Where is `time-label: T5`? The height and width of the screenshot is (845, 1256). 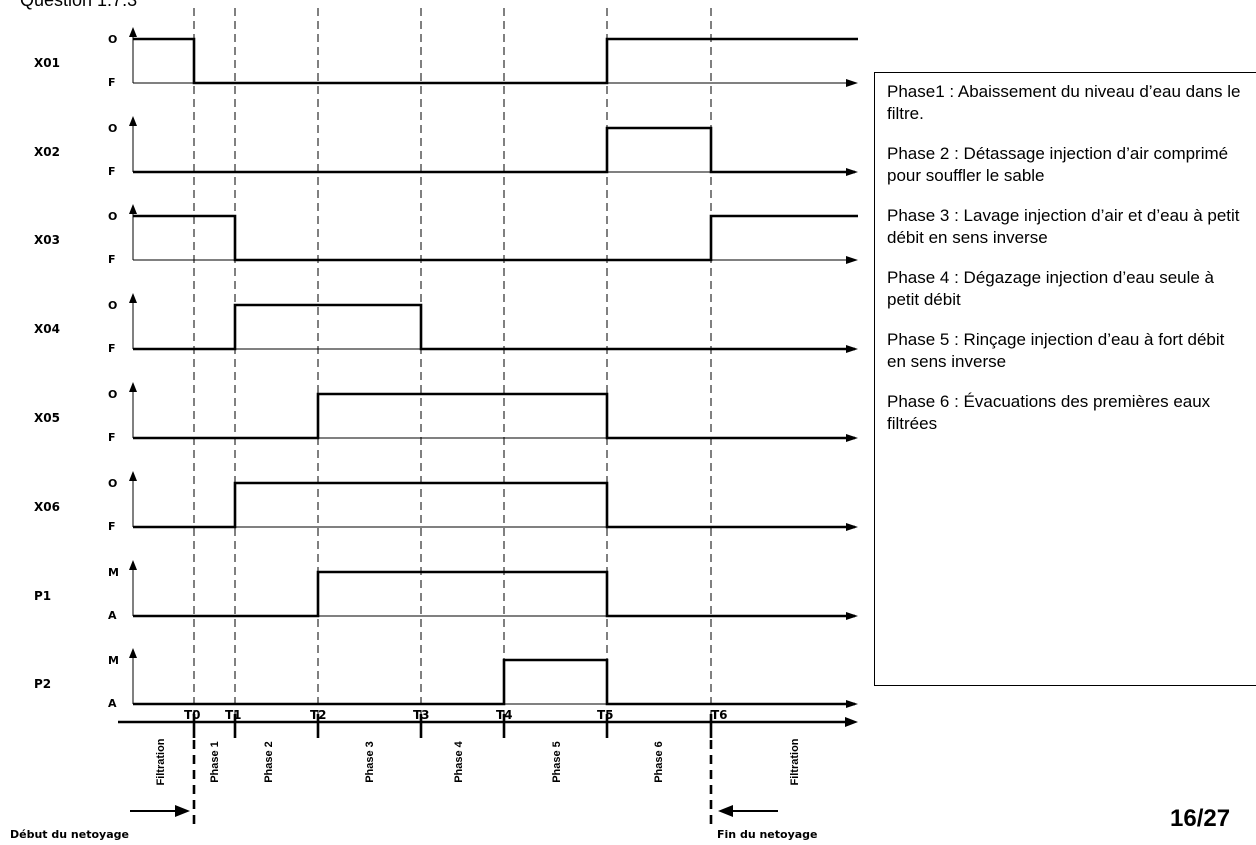 time-label: T5 is located at coordinates (605, 715).